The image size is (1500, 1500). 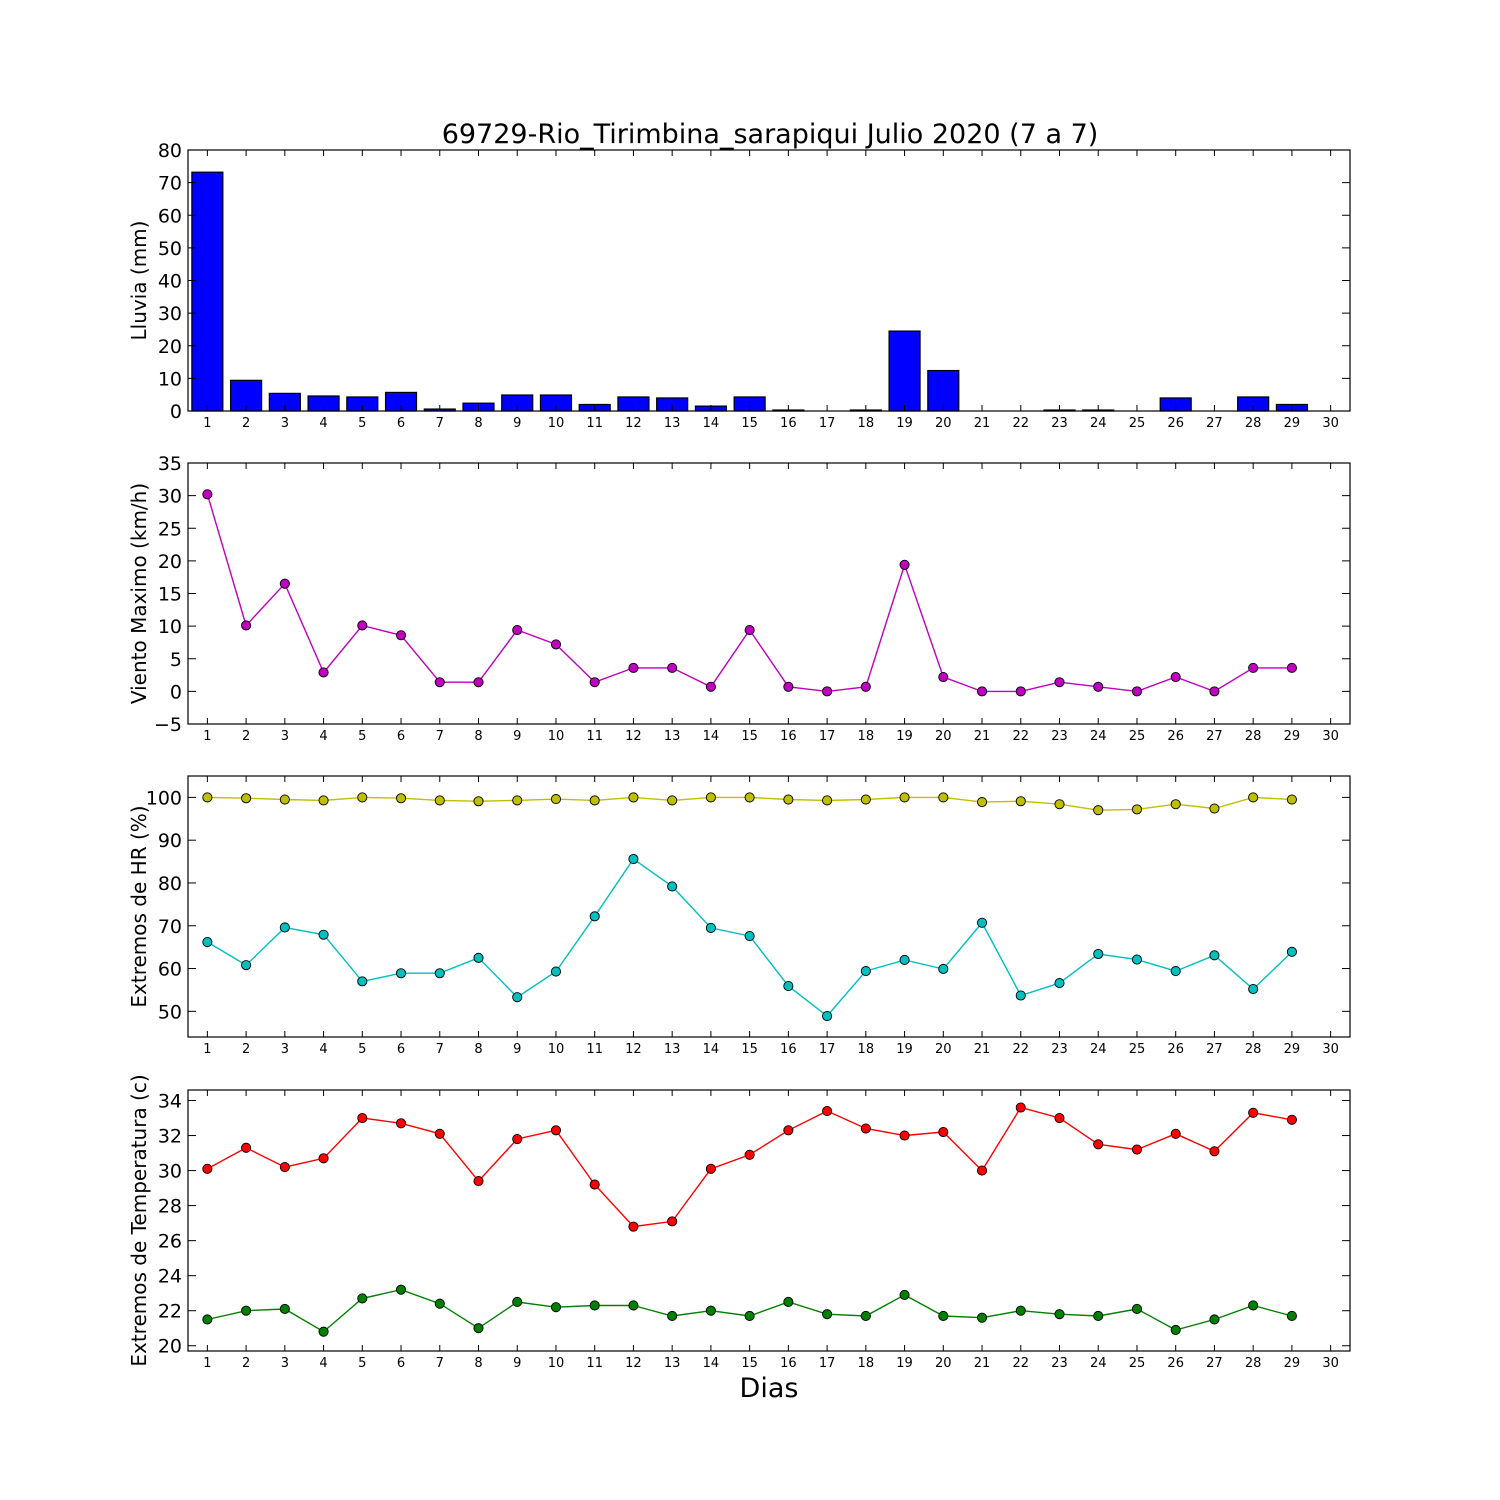 I want to click on x-tick-label: 1, so click(x=207, y=736).